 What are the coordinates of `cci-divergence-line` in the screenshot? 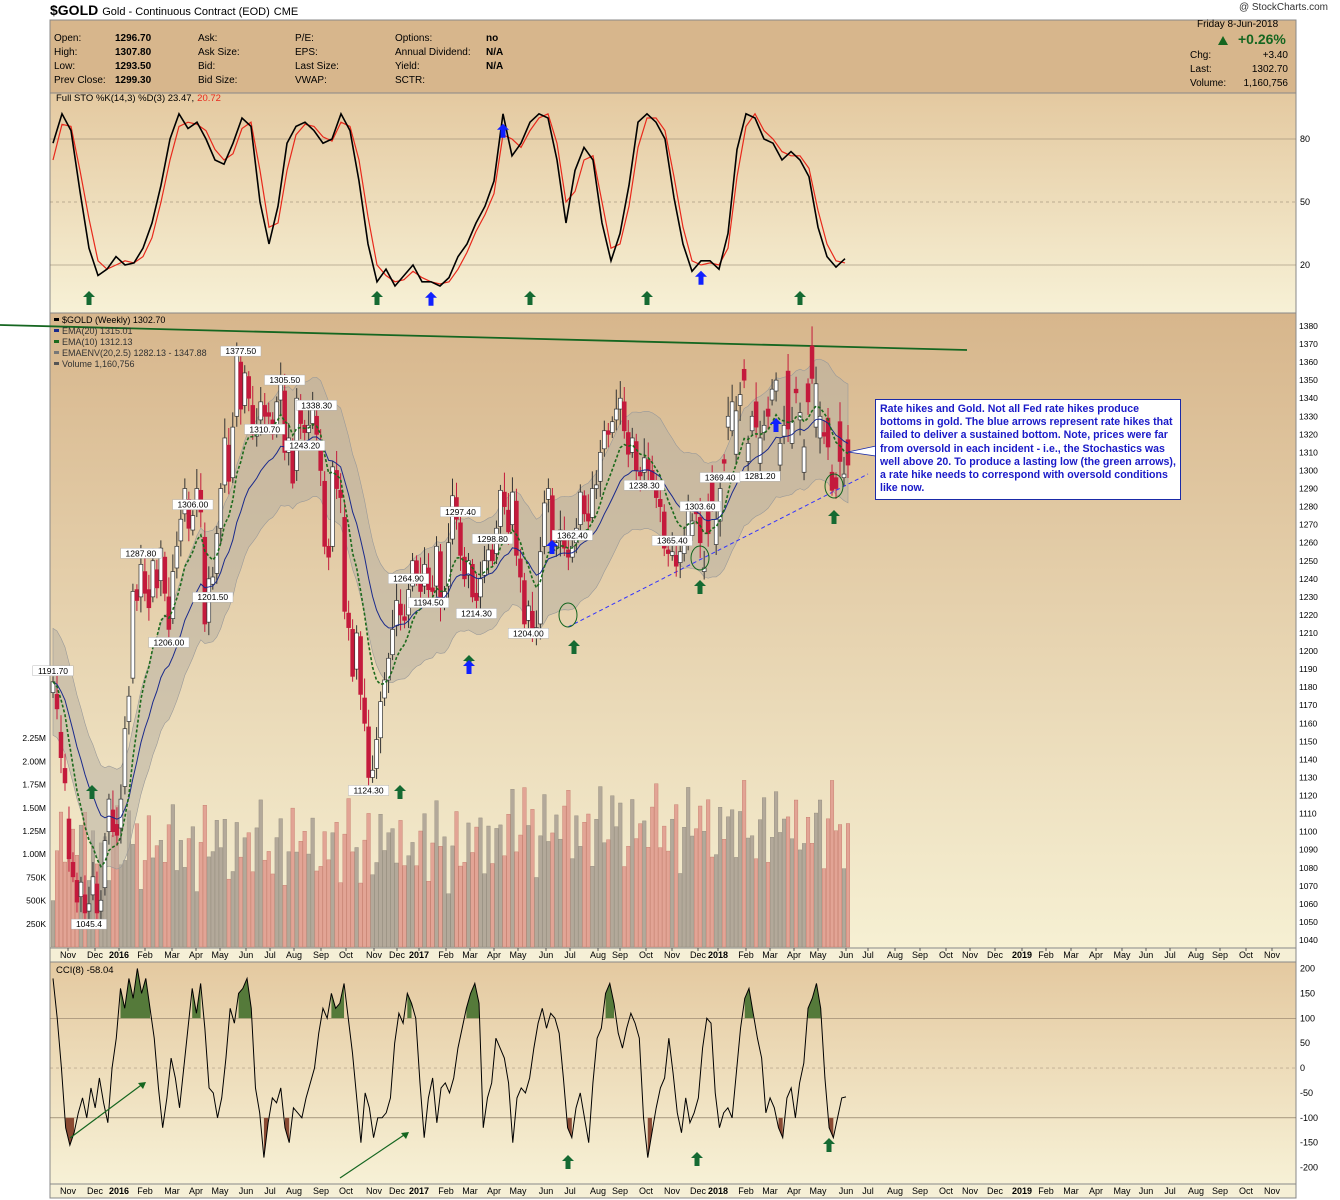 It's located at (373, 1155).